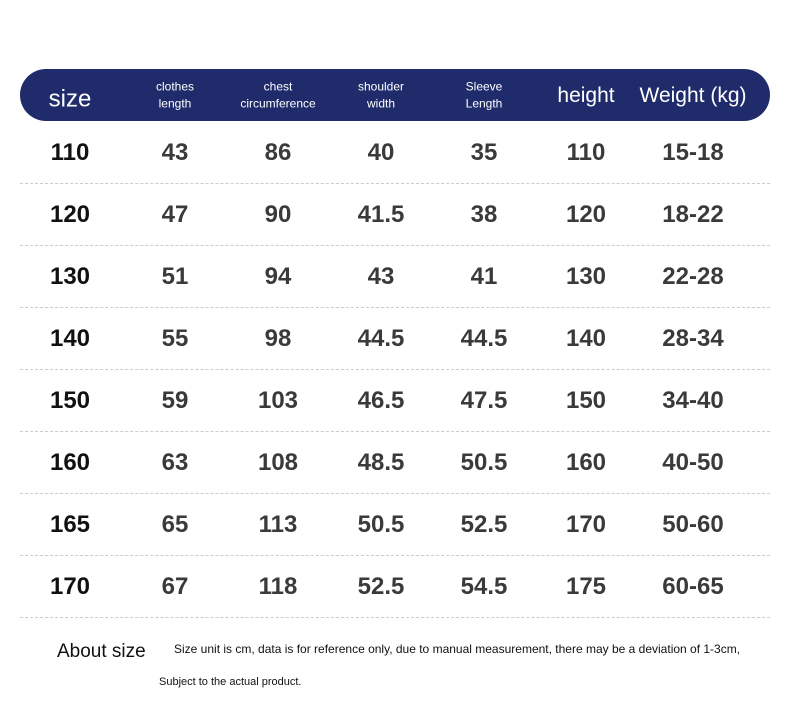 This screenshot has height=703, width=790. I want to click on header-text: clothes, so click(175, 86).